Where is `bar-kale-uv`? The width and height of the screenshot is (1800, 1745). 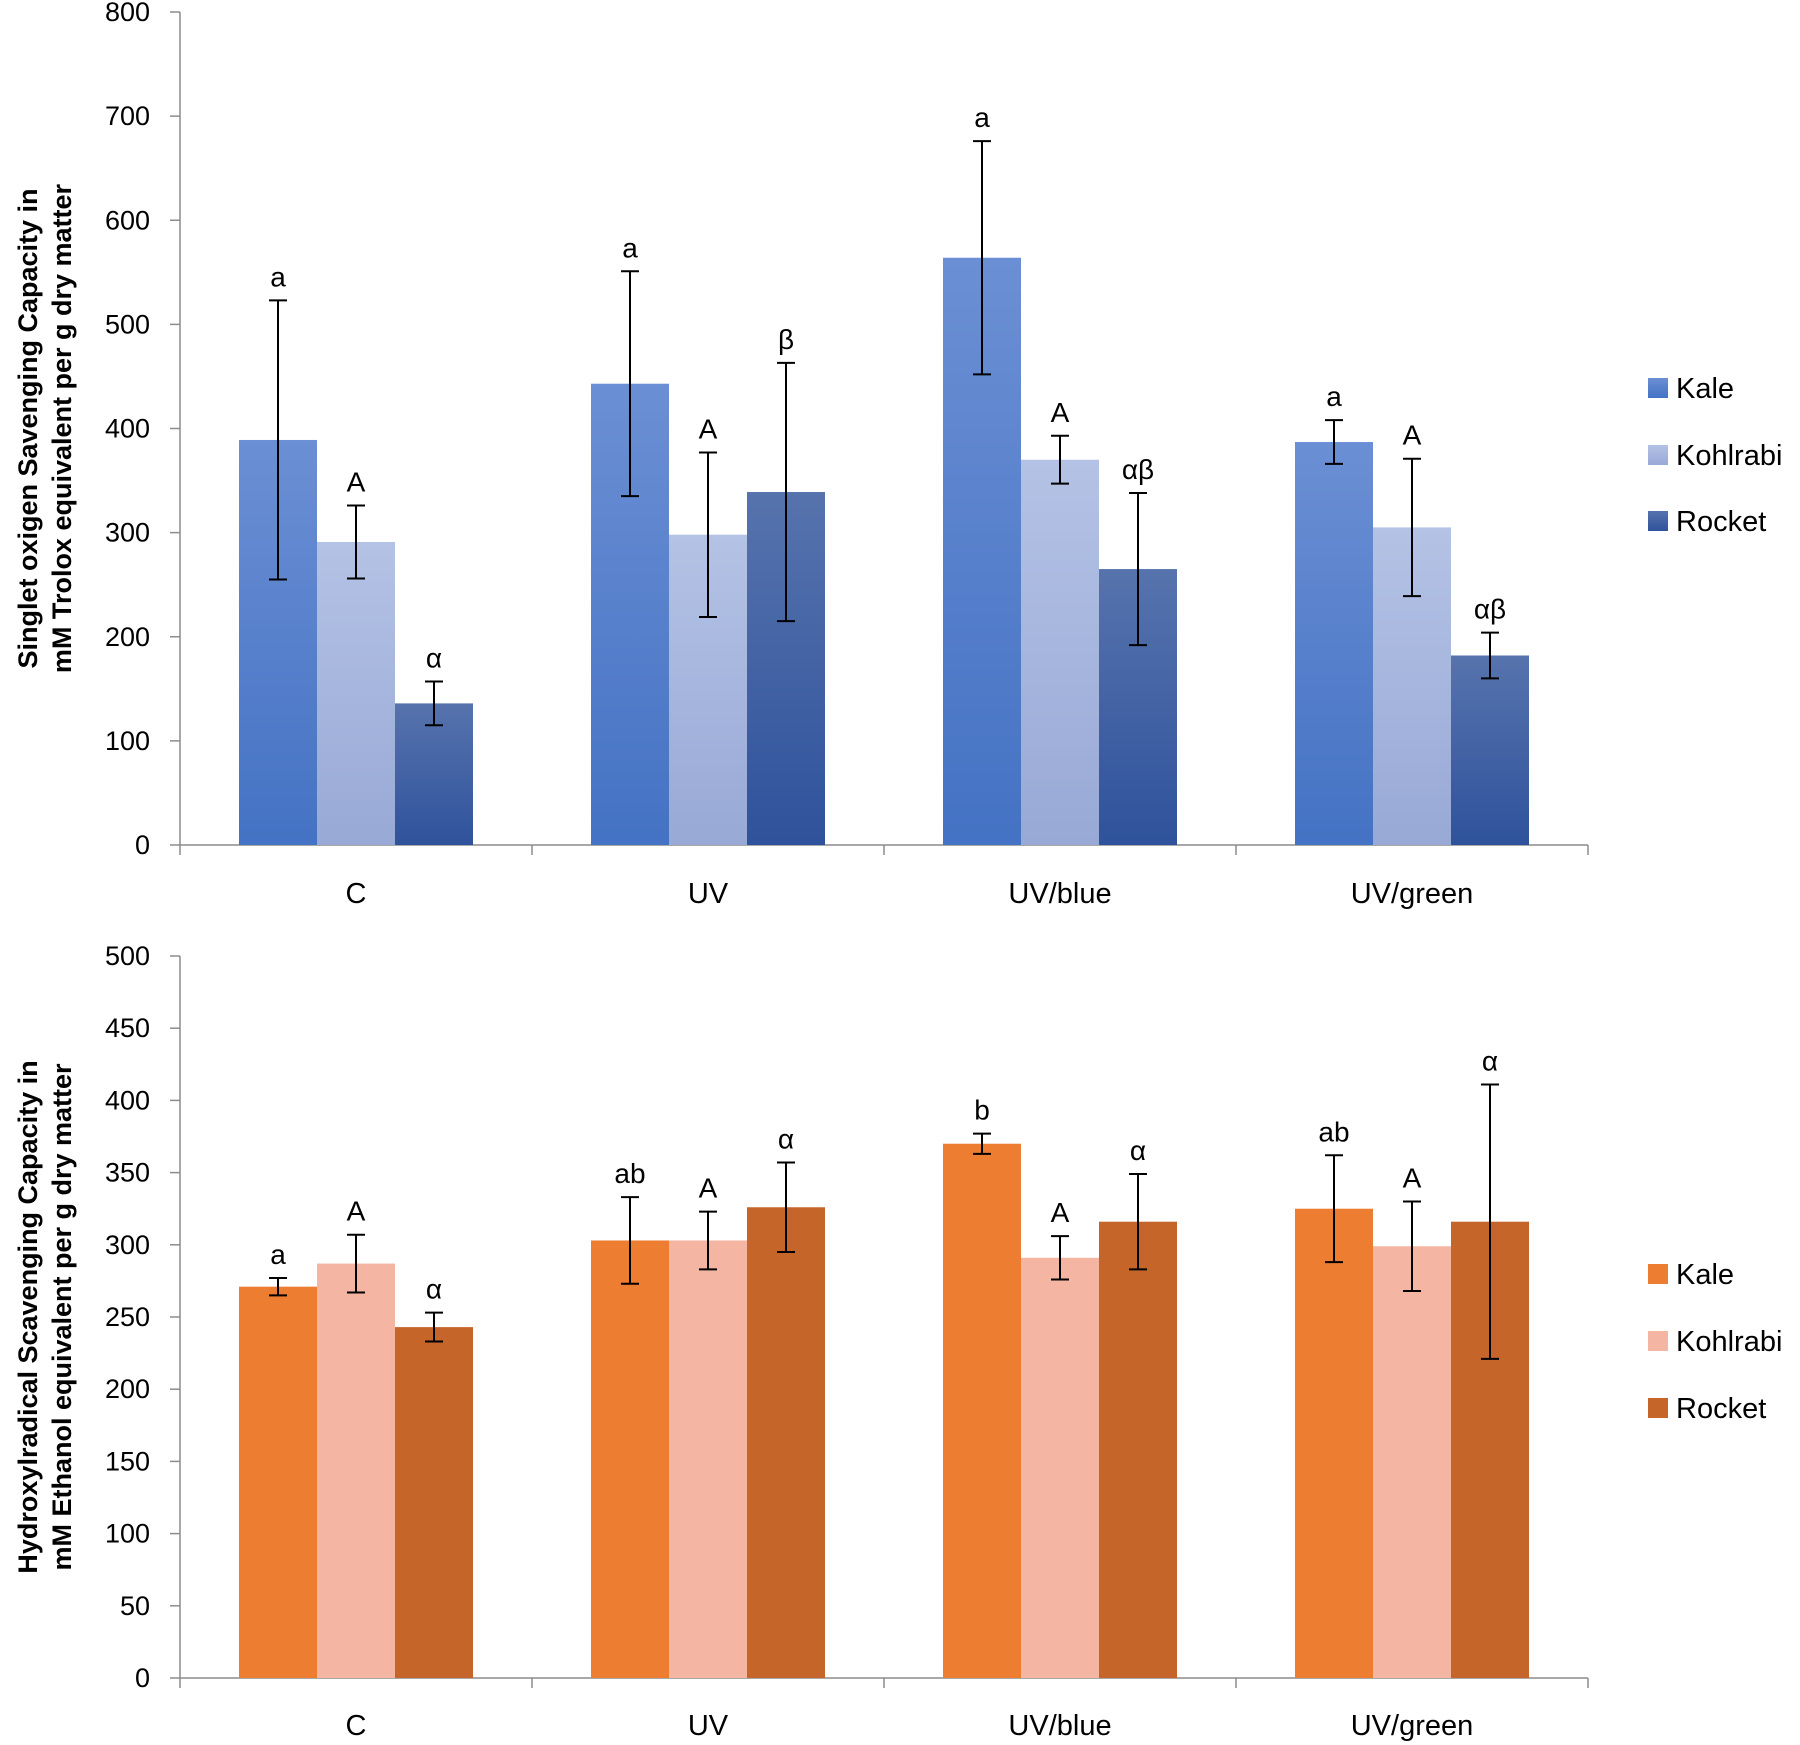 bar-kale-uv is located at coordinates (630, 1459).